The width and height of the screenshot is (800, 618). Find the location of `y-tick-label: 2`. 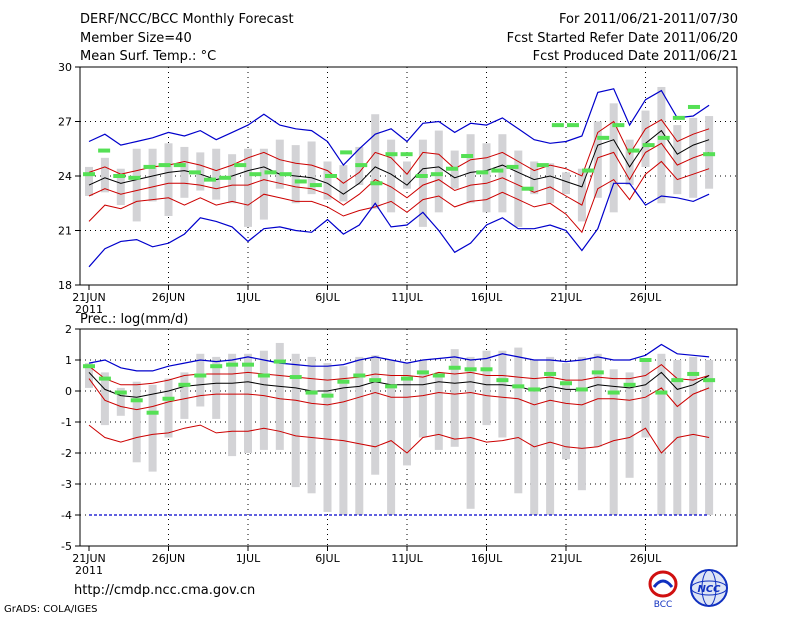

y-tick-label: 2 is located at coordinates (68, 329).